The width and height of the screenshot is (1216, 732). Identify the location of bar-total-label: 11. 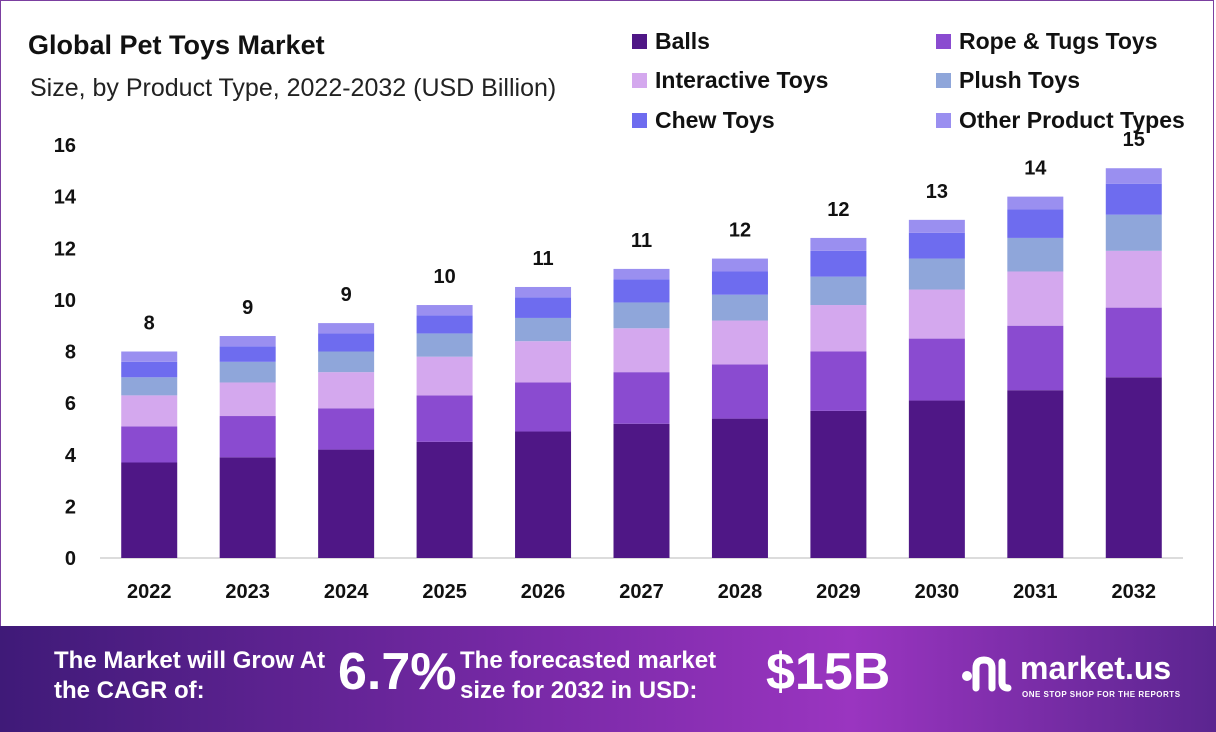
(542, 259).